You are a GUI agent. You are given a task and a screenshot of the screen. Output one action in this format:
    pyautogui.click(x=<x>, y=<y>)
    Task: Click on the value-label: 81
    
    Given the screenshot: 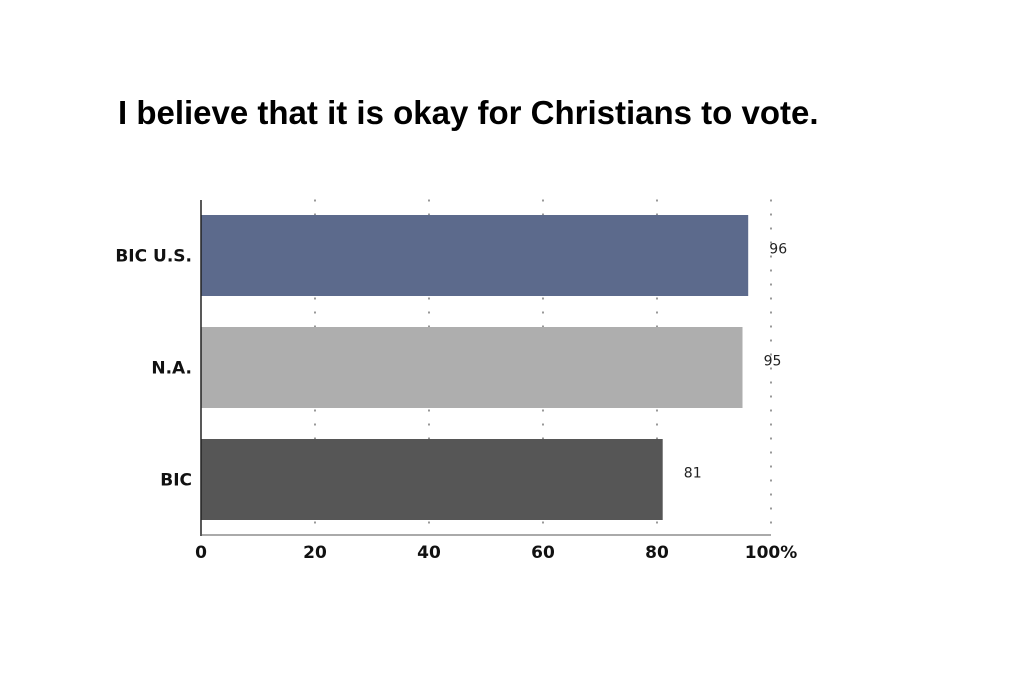 What is the action you would take?
    pyautogui.click(x=693, y=474)
    